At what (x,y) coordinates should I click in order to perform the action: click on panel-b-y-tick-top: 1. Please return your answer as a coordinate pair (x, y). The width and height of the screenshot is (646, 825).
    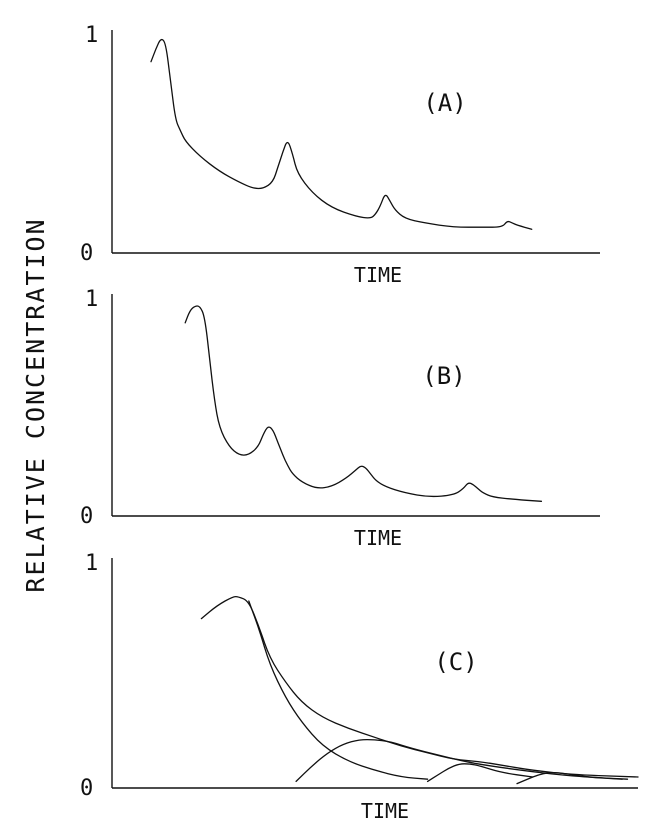
    Looking at the image, I should click on (91, 299).